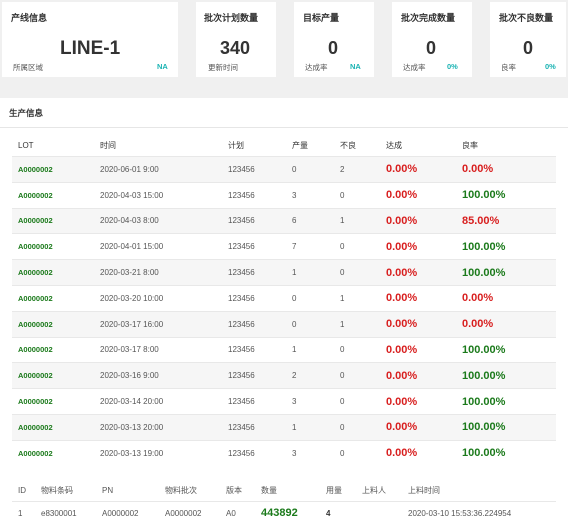 This screenshot has width=568, height=532. I want to click on card-title: 批次不良数量, so click(526, 18).